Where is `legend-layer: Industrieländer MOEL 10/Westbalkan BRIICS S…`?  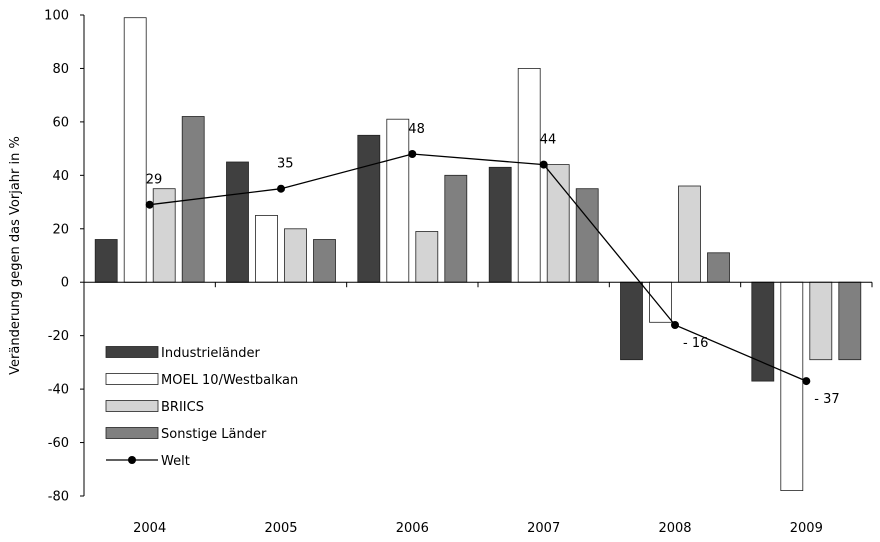 legend-layer: Industrieländer MOEL 10/Westbalkan BRIICS S… is located at coordinates (201, 407).